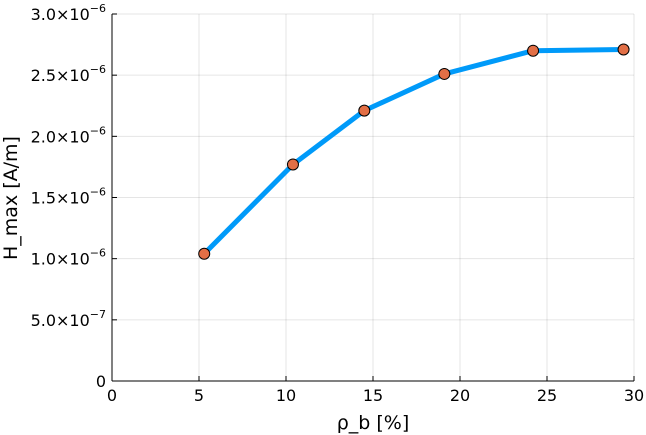 This screenshot has width=646, height=435. Describe the element at coordinates (634, 395) in the screenshot. I see `x-tick-label: 30` at that location.